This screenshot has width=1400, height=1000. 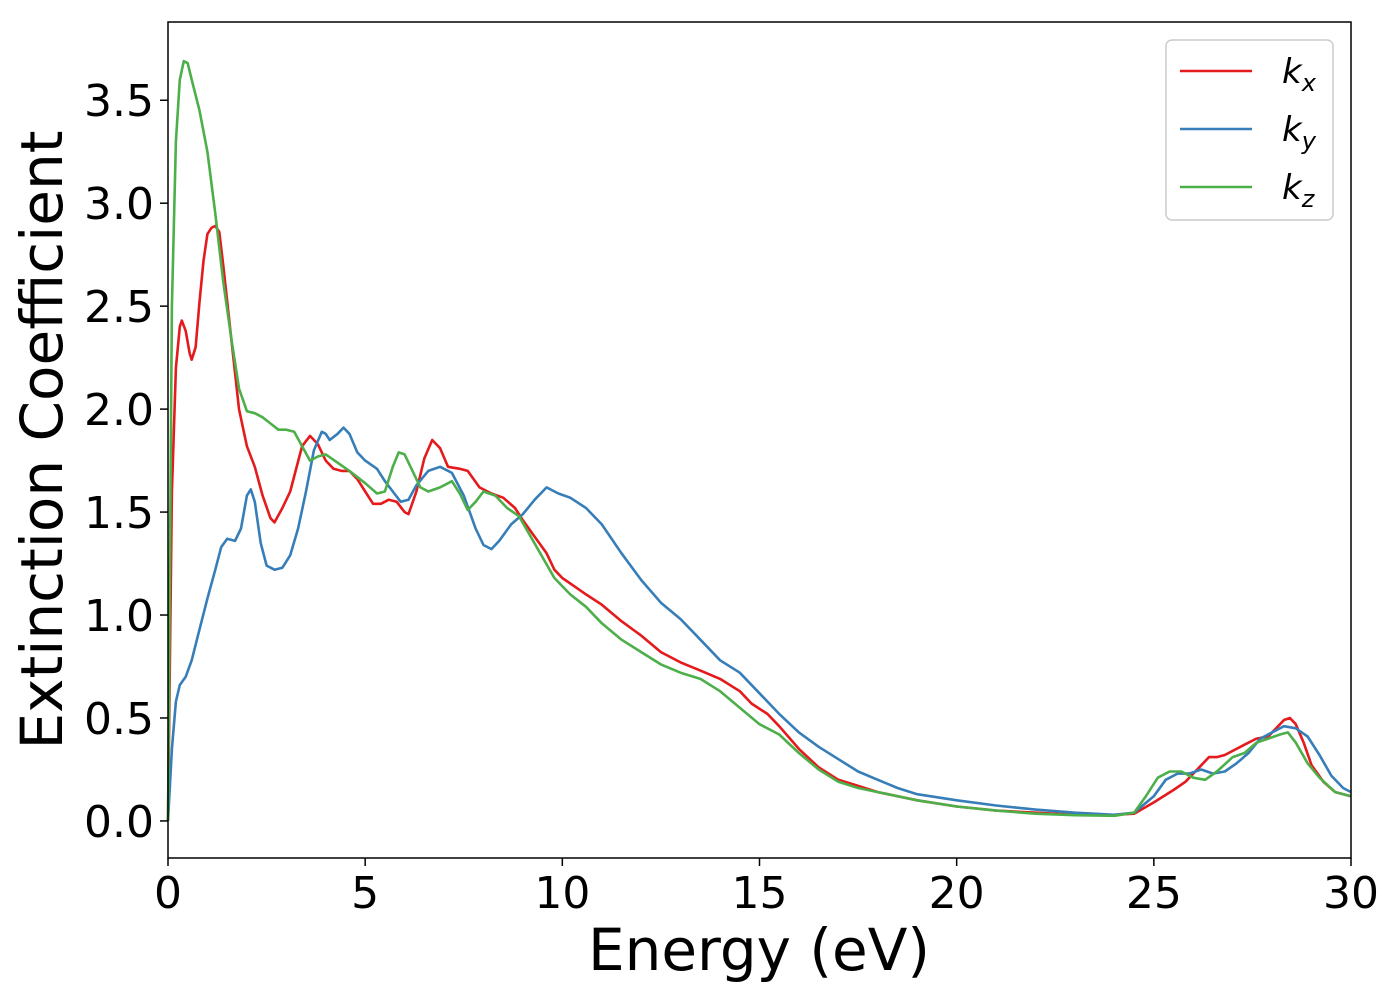 What do you see at coordinates (42, 440) in the screenshot?
I see `y-axis-title: Extinction Coefficient` at bounding box center [42, 440].